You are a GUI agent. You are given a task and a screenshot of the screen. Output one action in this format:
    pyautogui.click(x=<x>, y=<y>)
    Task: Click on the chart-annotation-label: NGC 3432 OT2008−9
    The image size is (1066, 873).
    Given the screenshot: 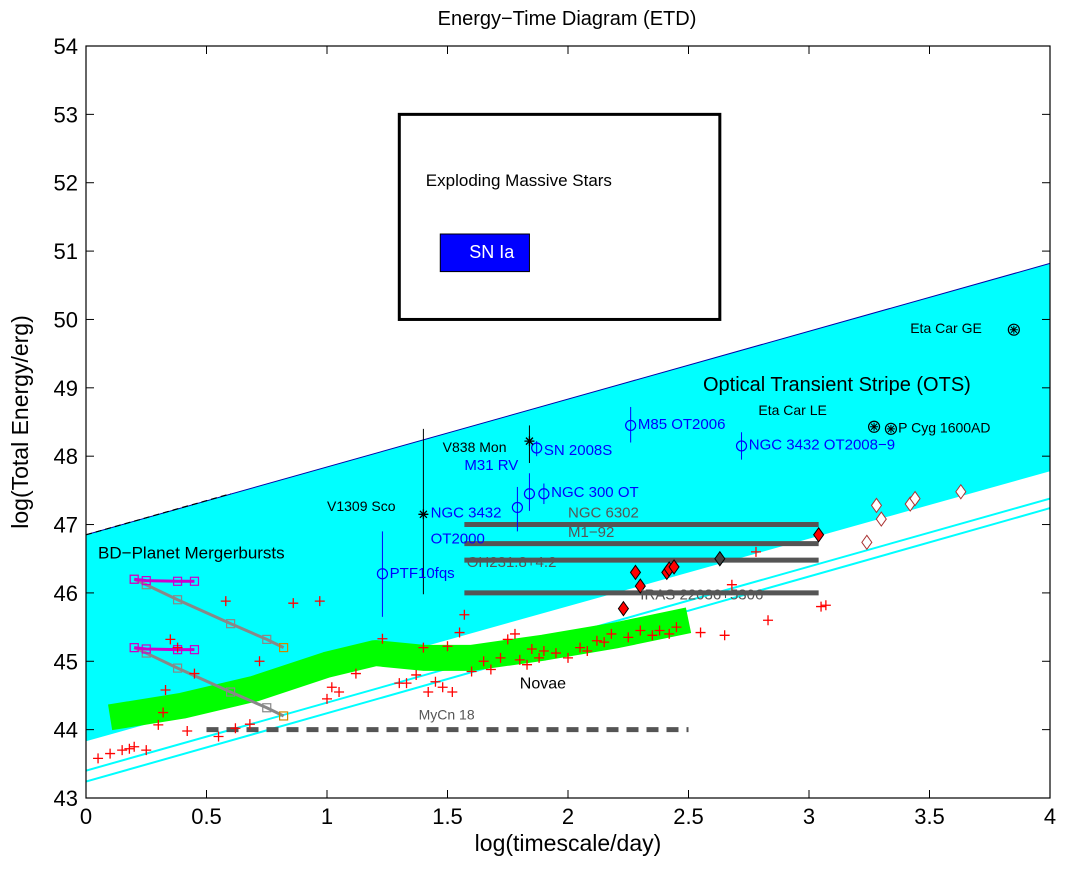 What is the action you would take?
    pyautogui.click(x=822, y=444)
    